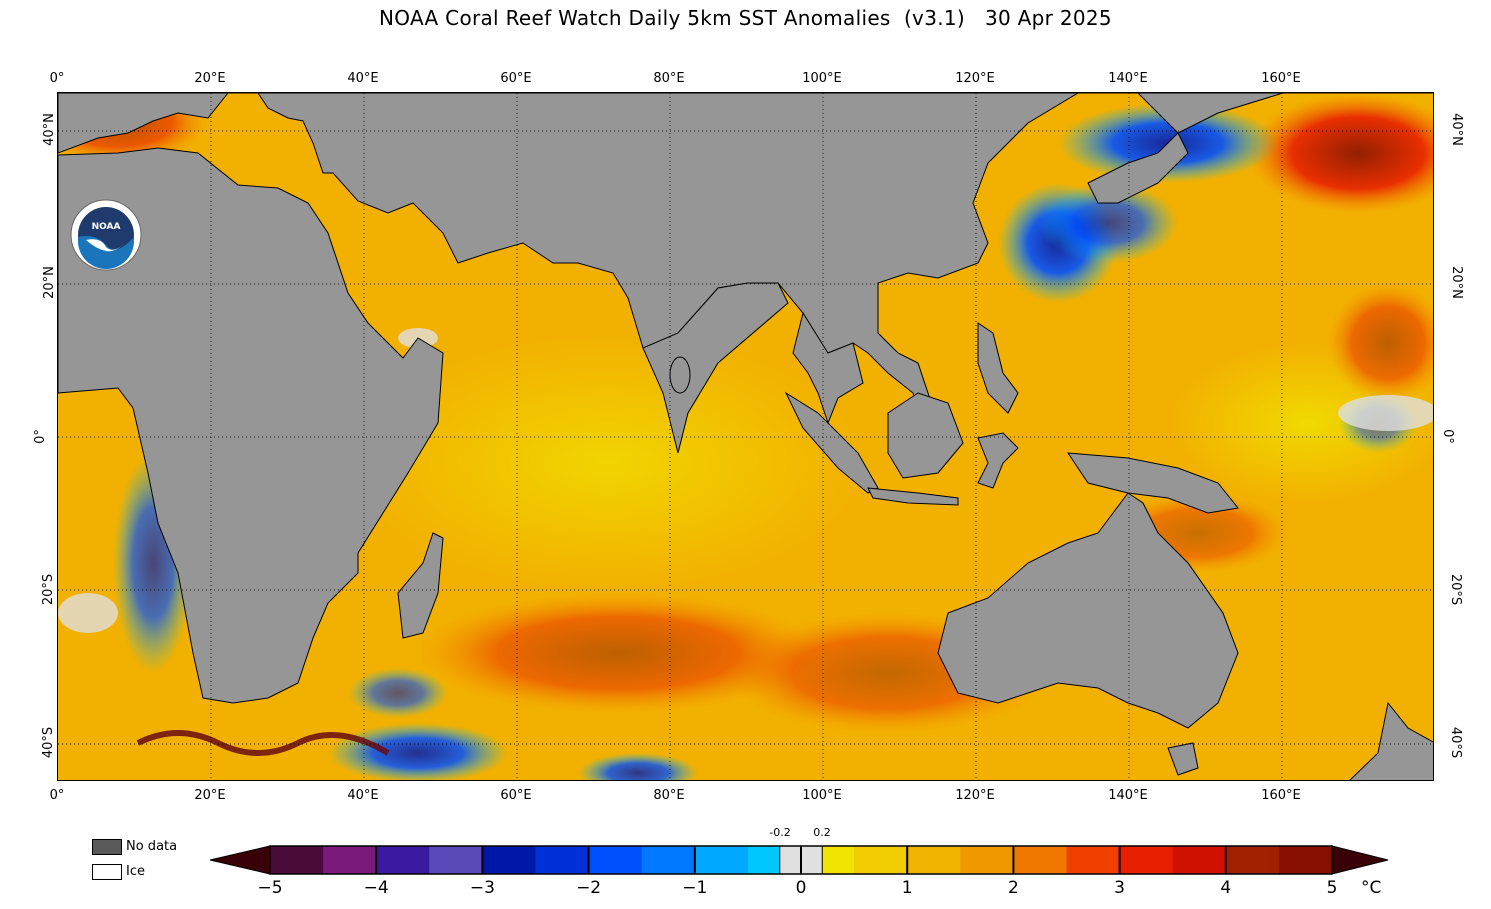 This screenshot has height=909, width=1491. I want to click on colorbar-tick-label: 2, so click(1013, 888).